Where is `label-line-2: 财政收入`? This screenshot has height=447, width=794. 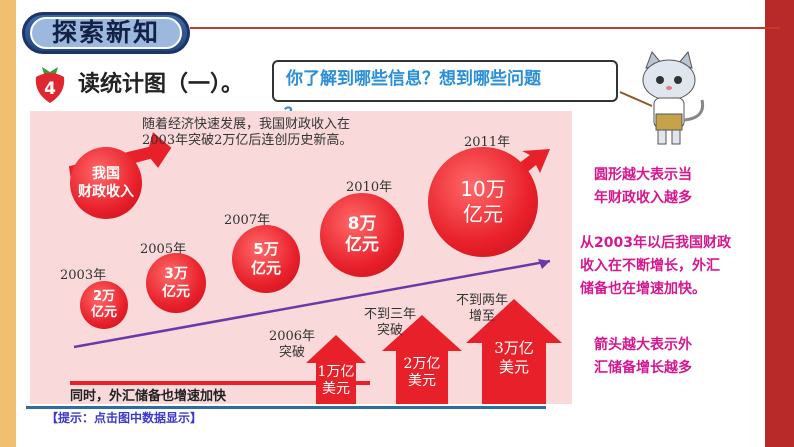 label-line-2: 财政收入 is located at coordinates (106, 192).